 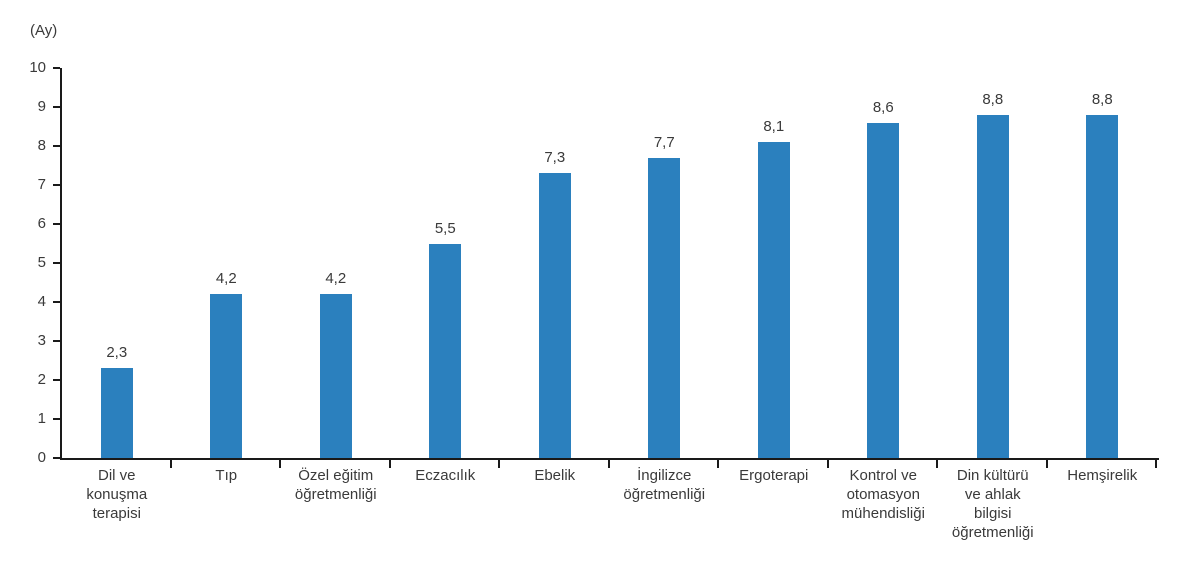 I want to click on y-axis-tick-label: 3, so click(x=41, y=340).